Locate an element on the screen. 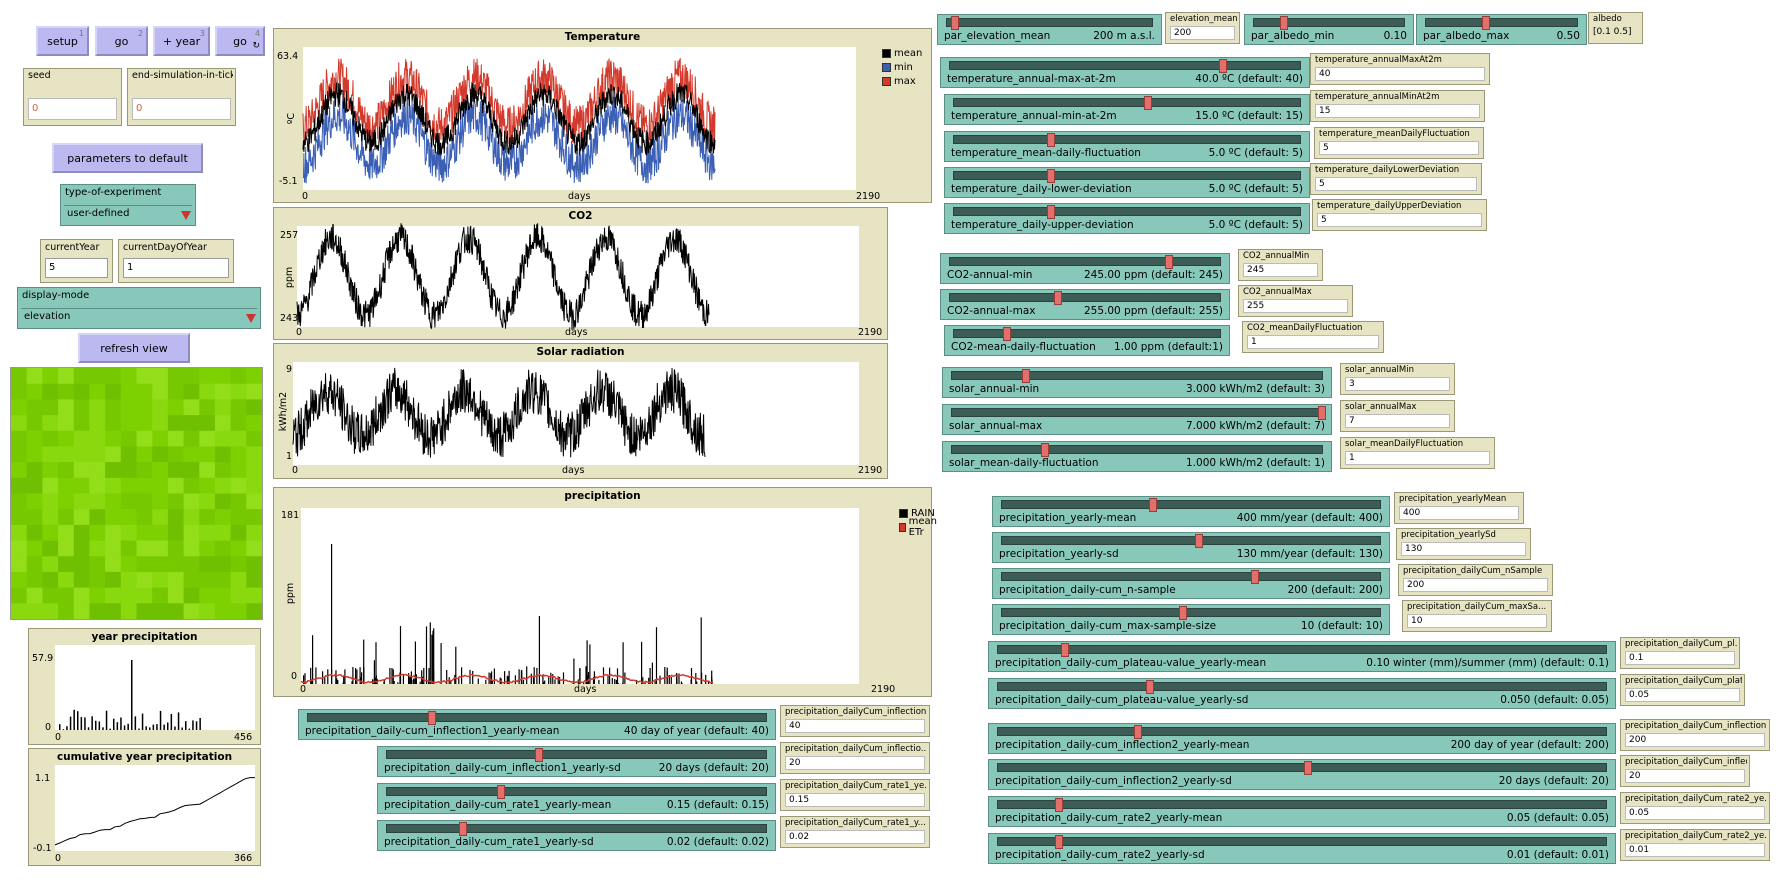 The width and height of the screenshot is (1789, 885). parameter-input: temperature_annualMaxAt2m 40 is located at coordinates (1400, 69).